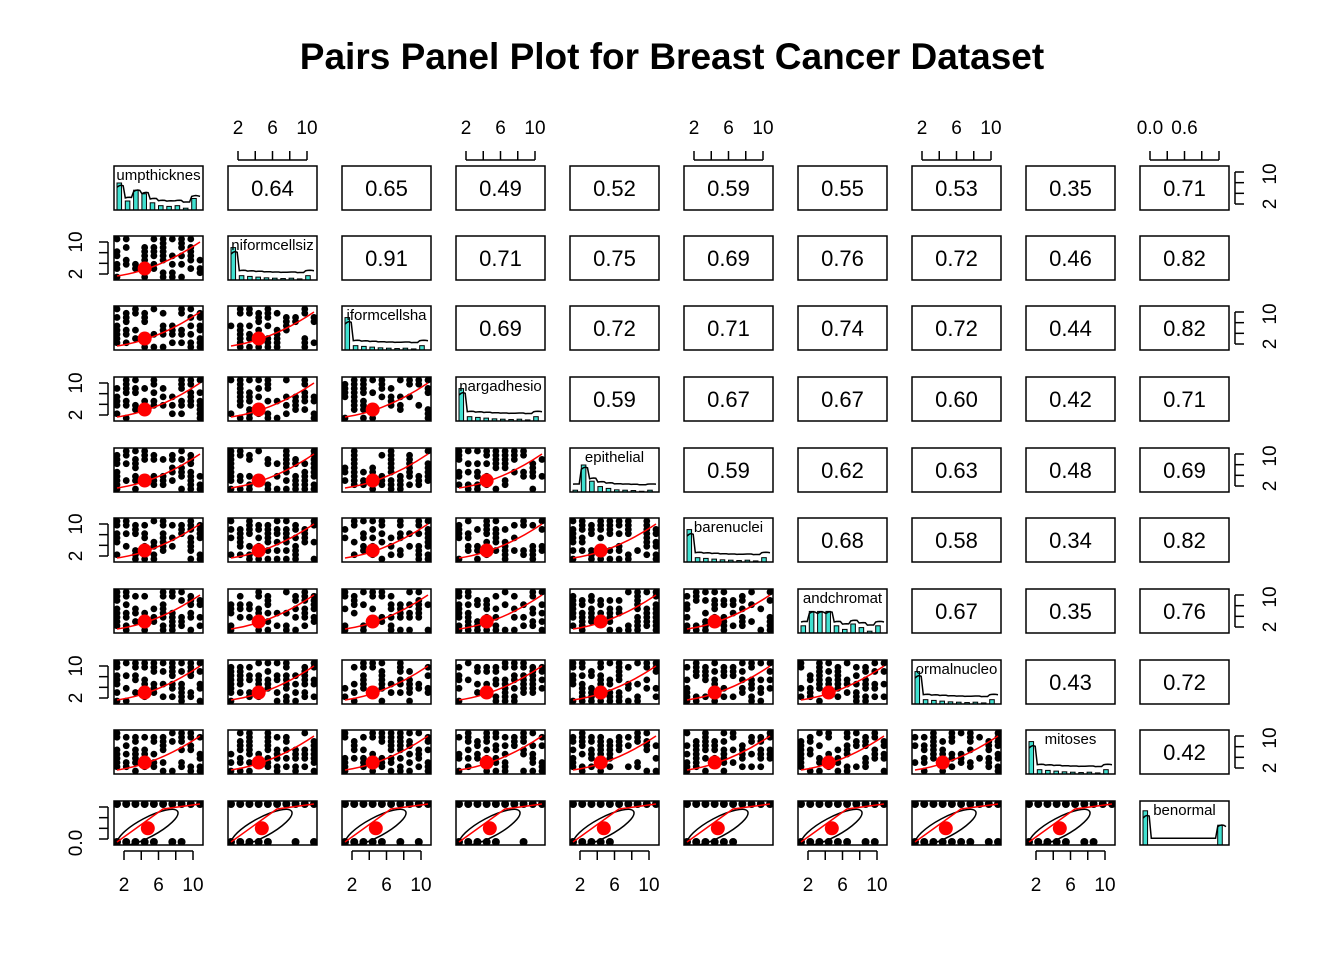 This screenshot has width=1344, height=960. Describe the element at coordinates (192, 885) in the screenshot. I see `bottom-tick-label: 10` at that location.